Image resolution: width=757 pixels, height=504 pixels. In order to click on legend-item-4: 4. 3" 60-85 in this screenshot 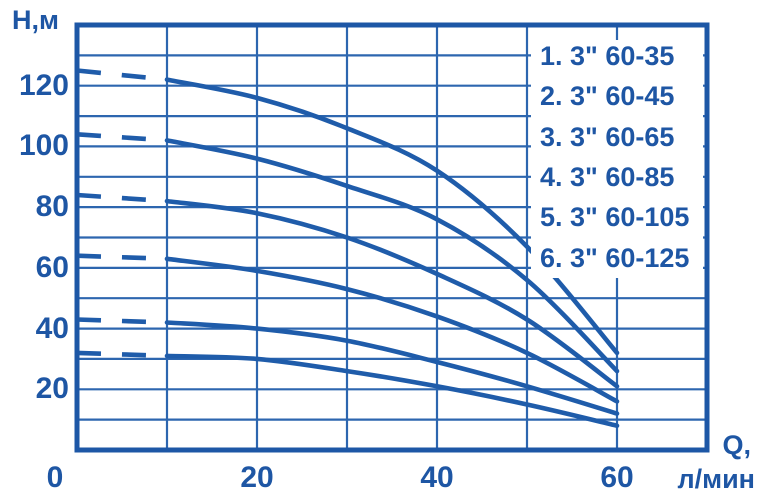, I will do `click(607, 176)`.